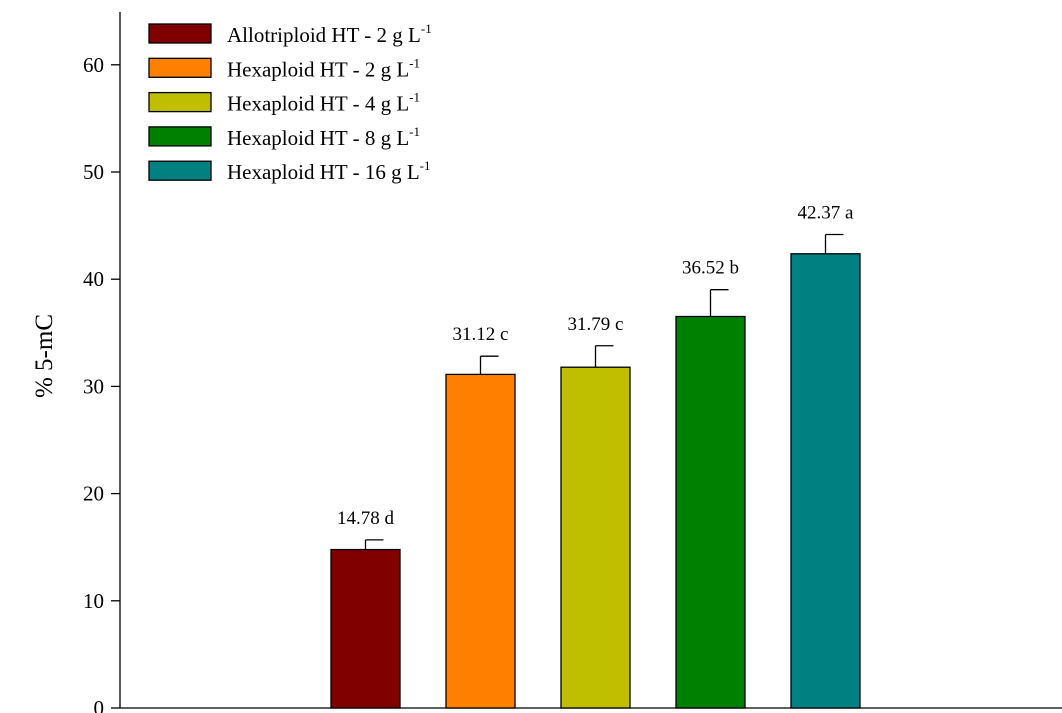 The height and width of the screenshot is (713, 1062). Describe the element at coordinates (329, 171) in the screenshot. I see `legend-label: Hexaploid HT - 16 g L-1` at that location.